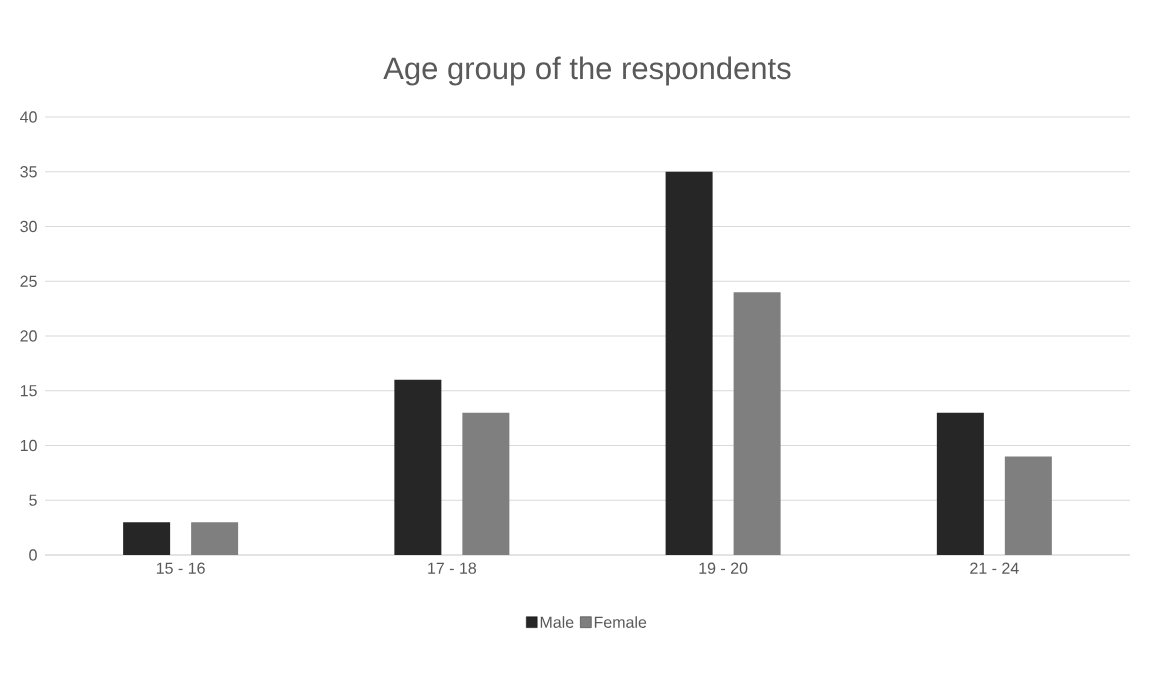 This screenshot has width=1152, height=673. I want to click on y-tick-label: 15, so click(28, 391).